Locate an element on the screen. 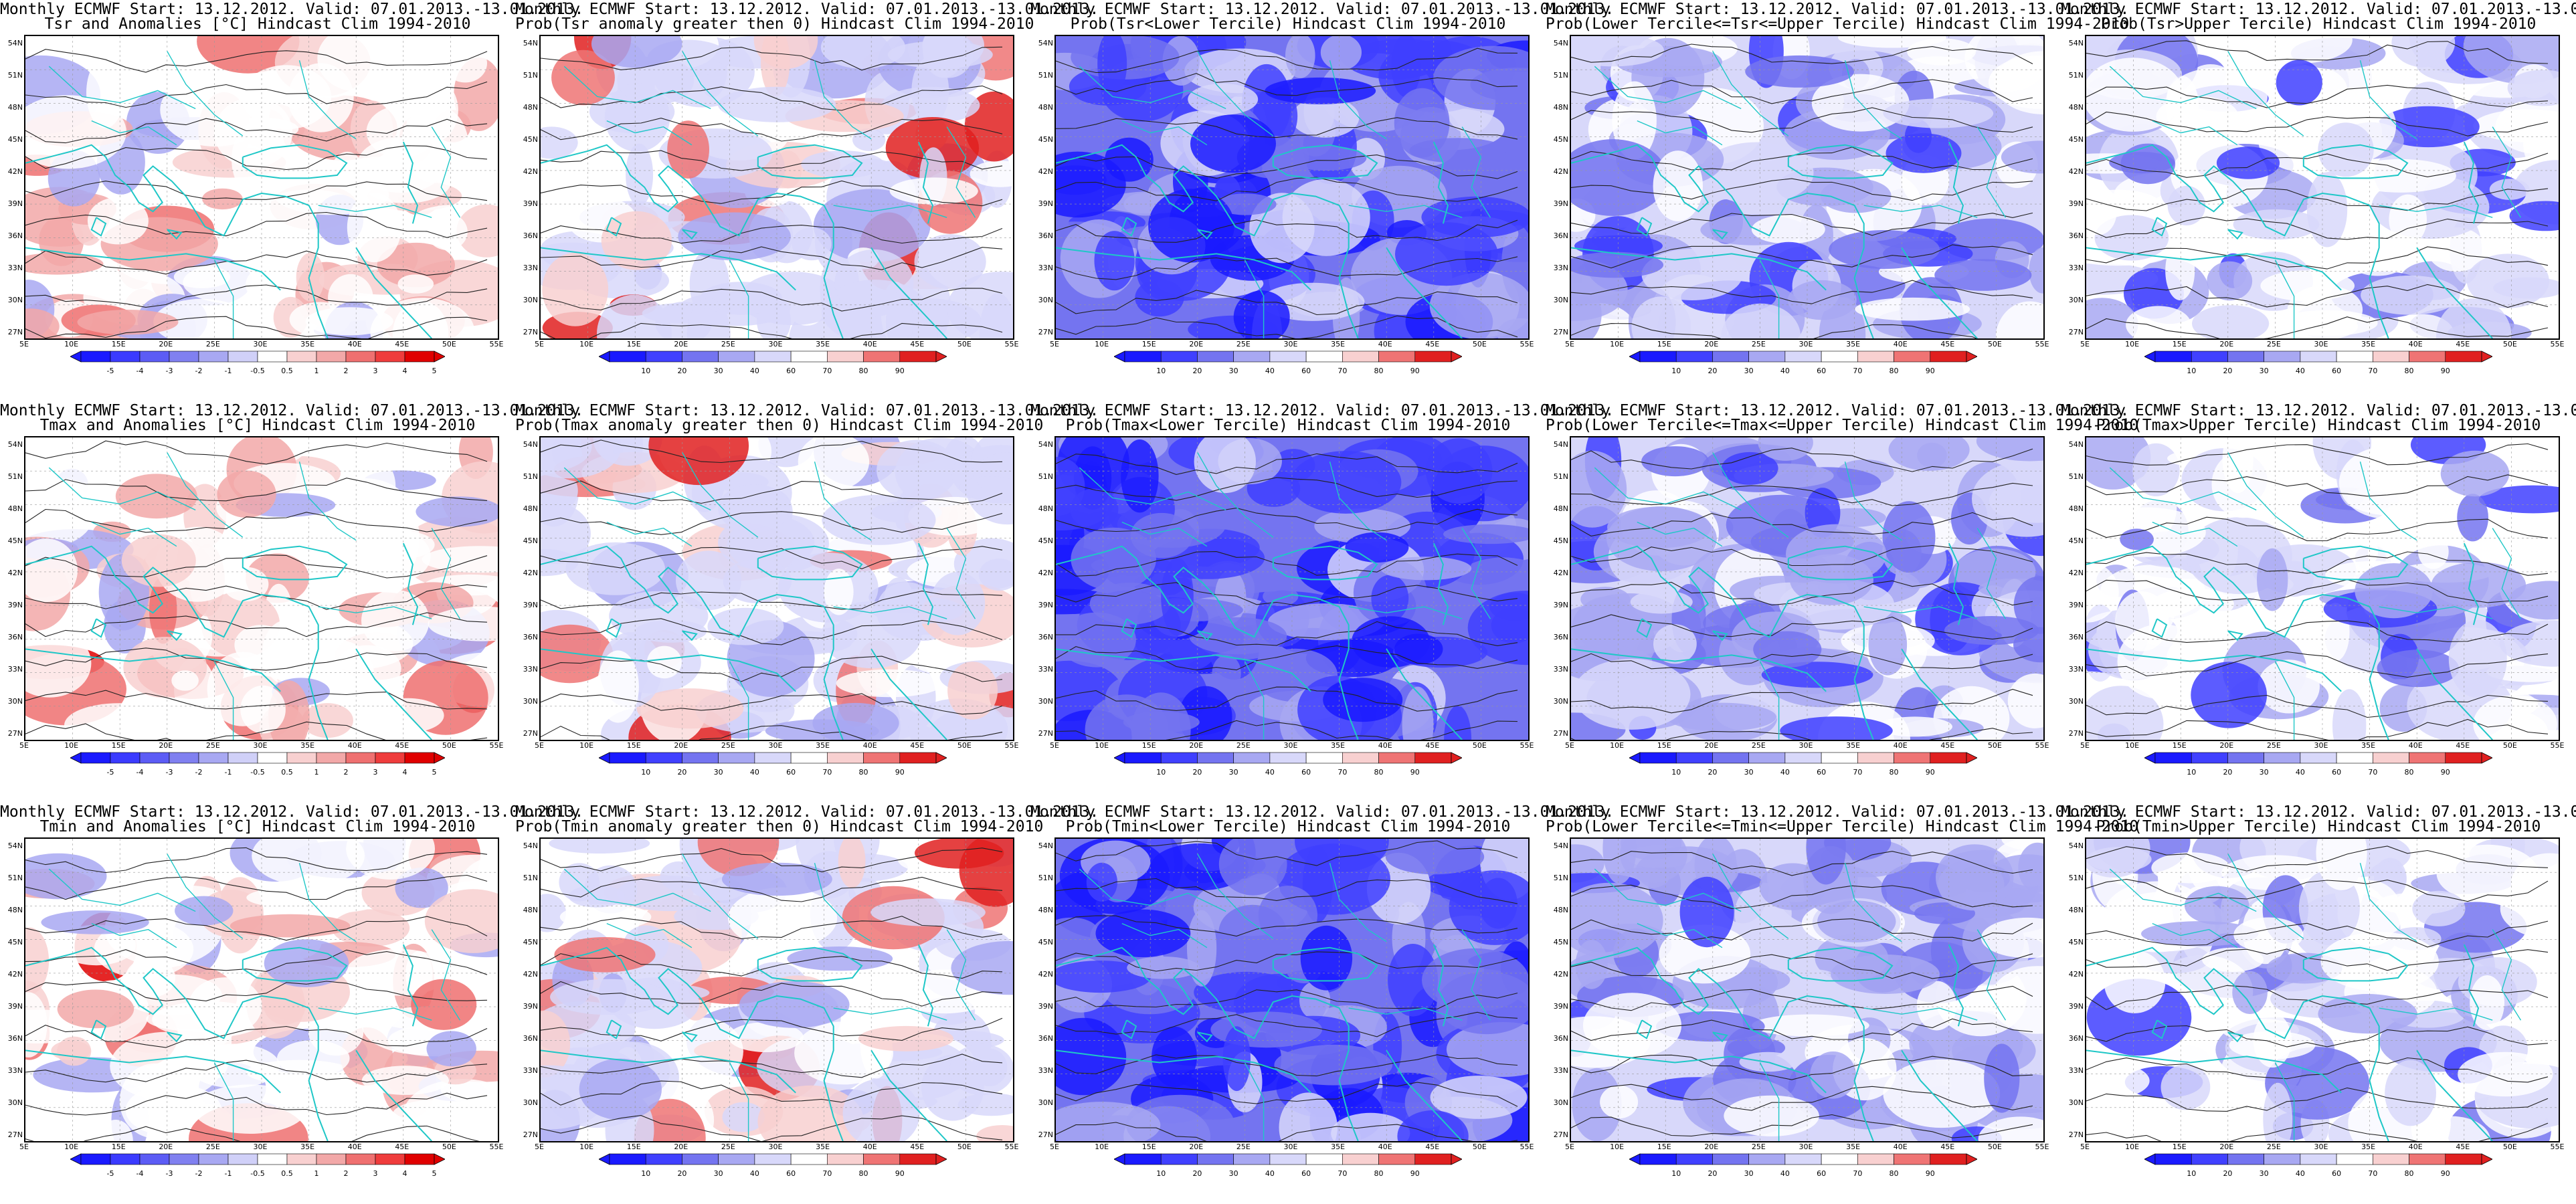  colorbar-label: 4 is located at coordinates (404, 371).